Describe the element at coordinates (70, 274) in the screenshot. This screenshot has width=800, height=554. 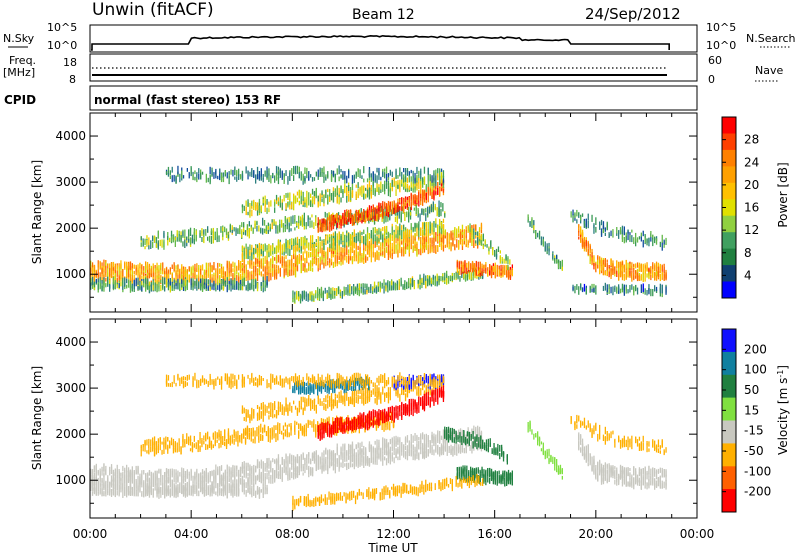
I see `power-ytick-label: 1000` at that location.